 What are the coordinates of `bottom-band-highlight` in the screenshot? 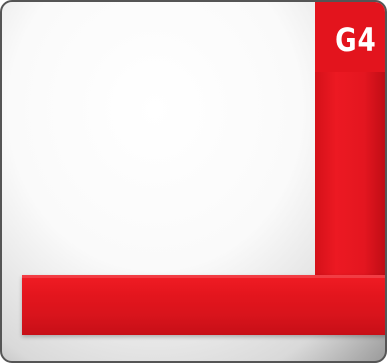 It's located at (203, 276).